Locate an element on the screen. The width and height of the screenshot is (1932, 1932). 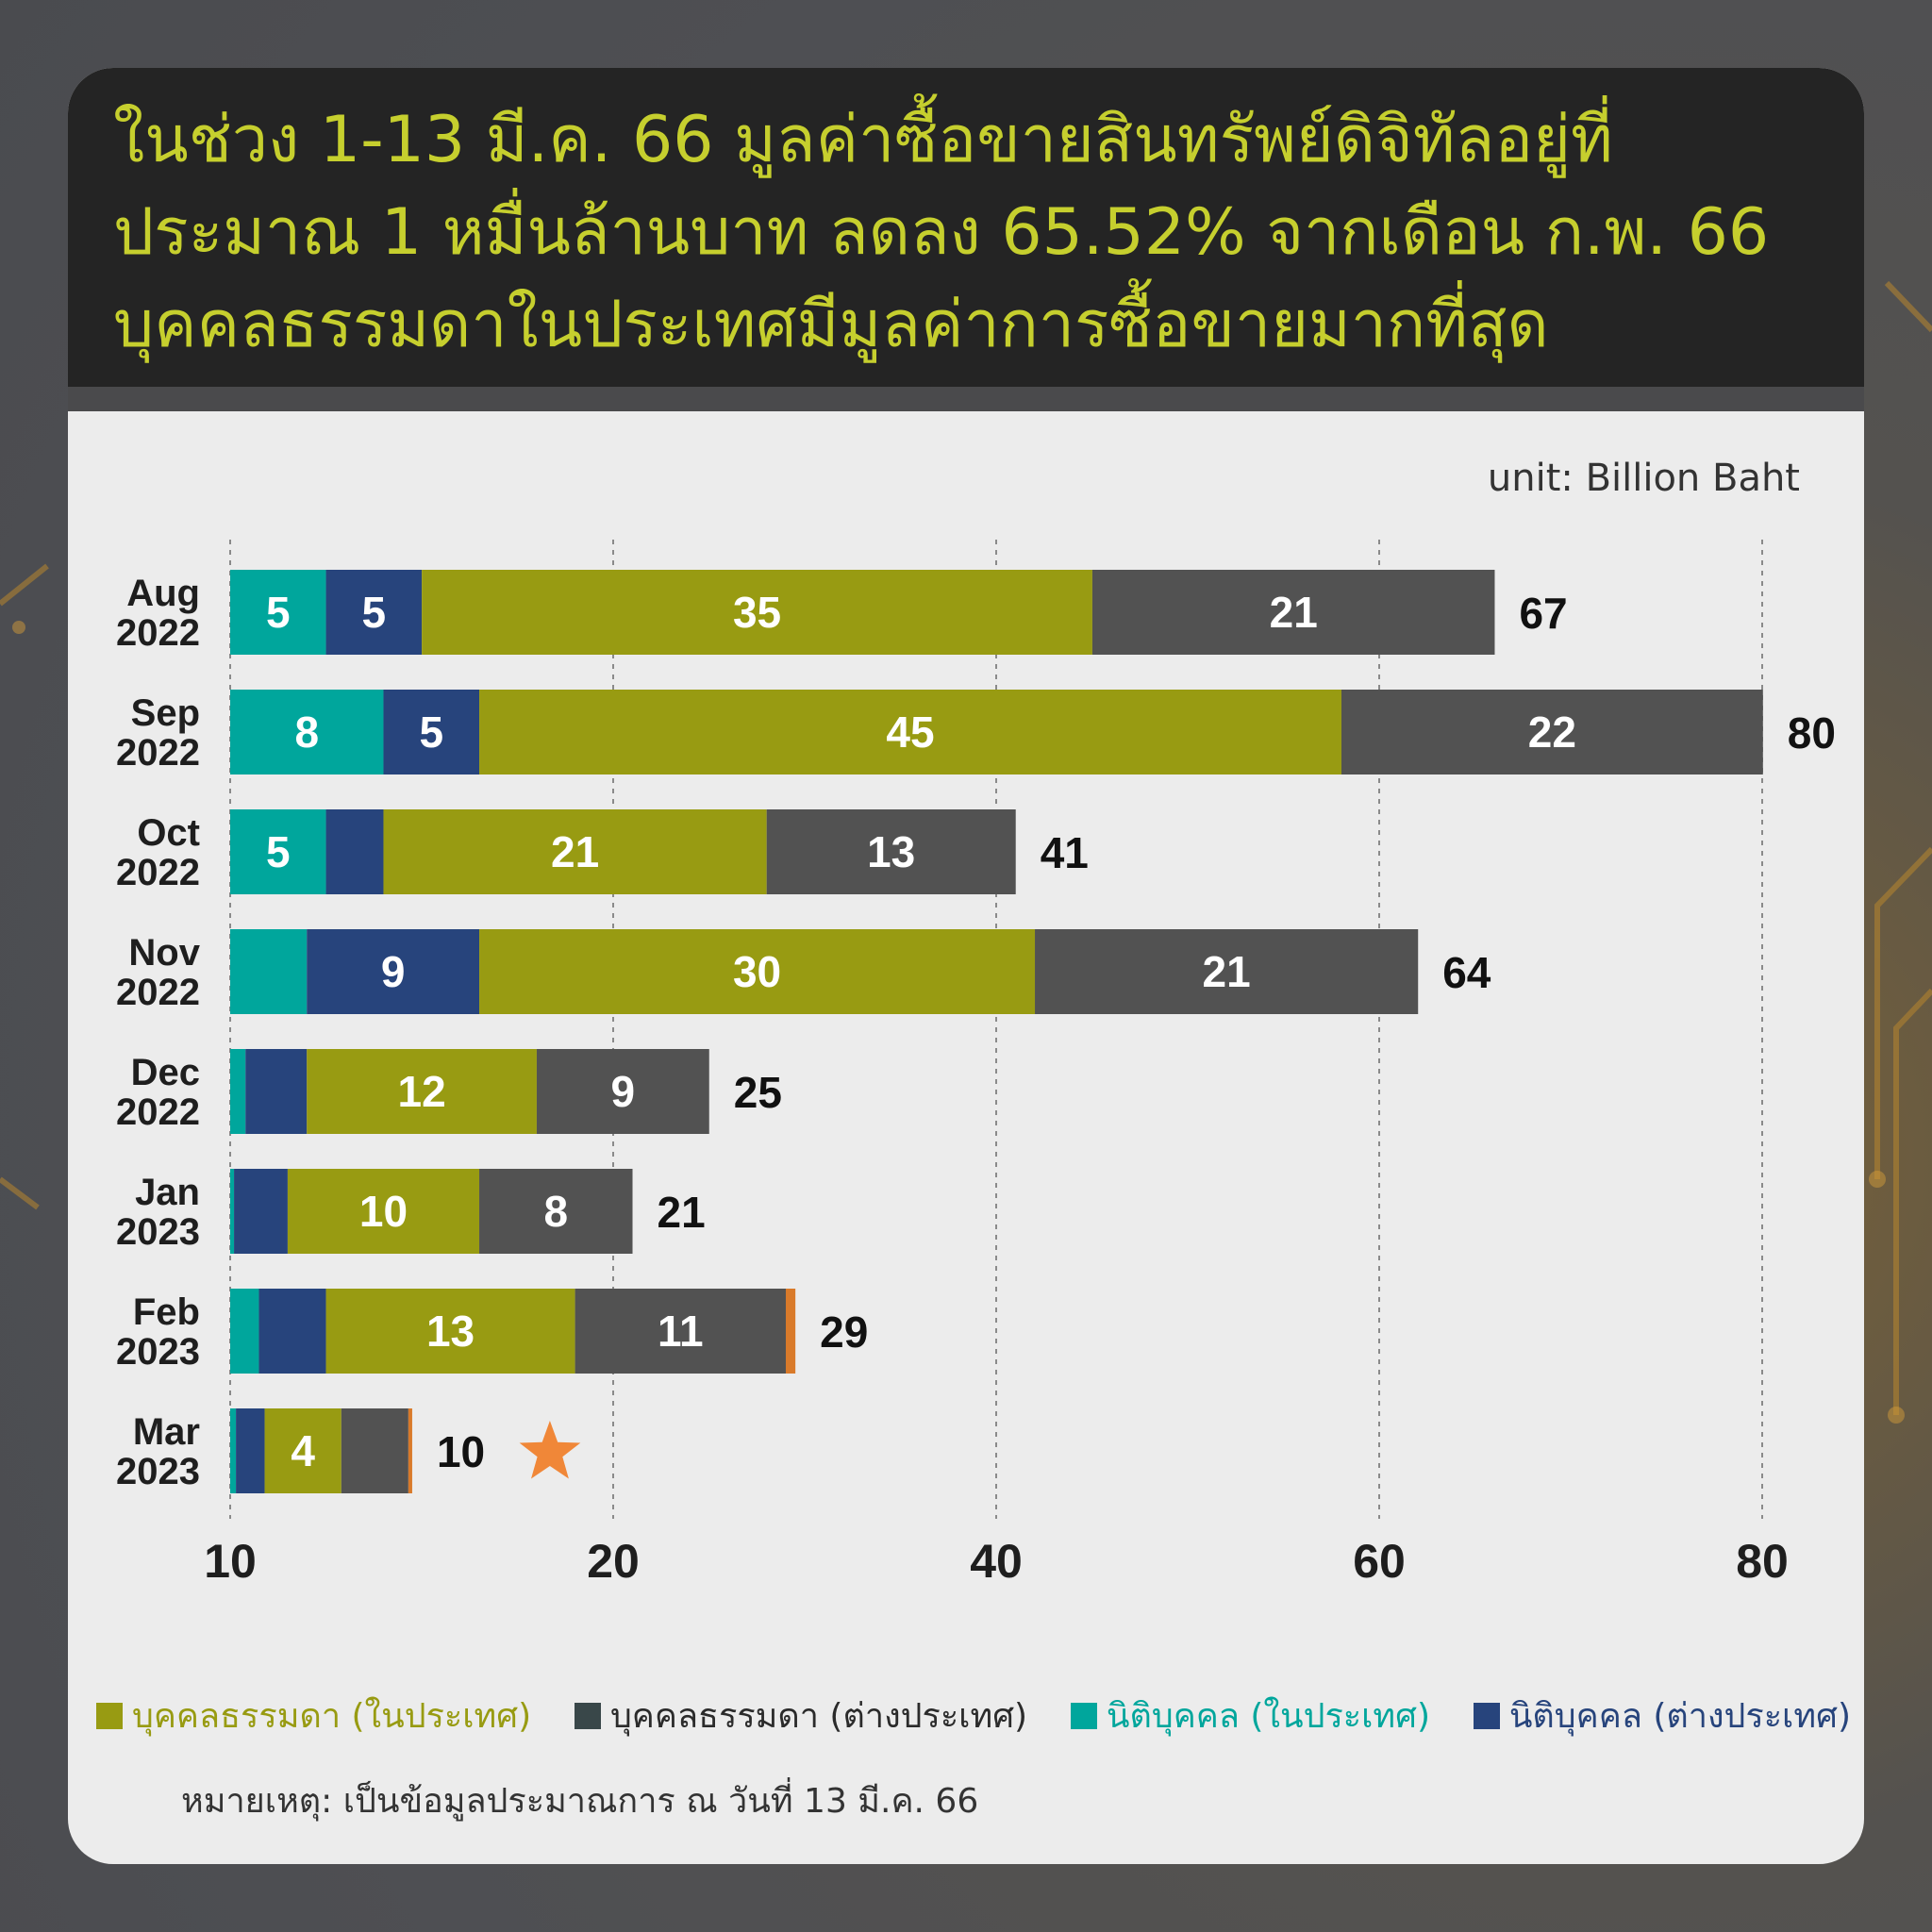
segment-label: 12 is located at coordinates (422, 1091).